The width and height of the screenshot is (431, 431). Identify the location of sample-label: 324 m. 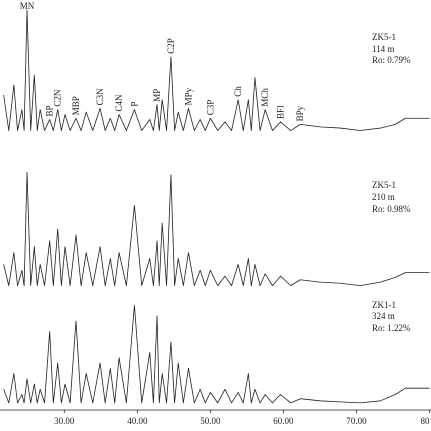
(383, 316).